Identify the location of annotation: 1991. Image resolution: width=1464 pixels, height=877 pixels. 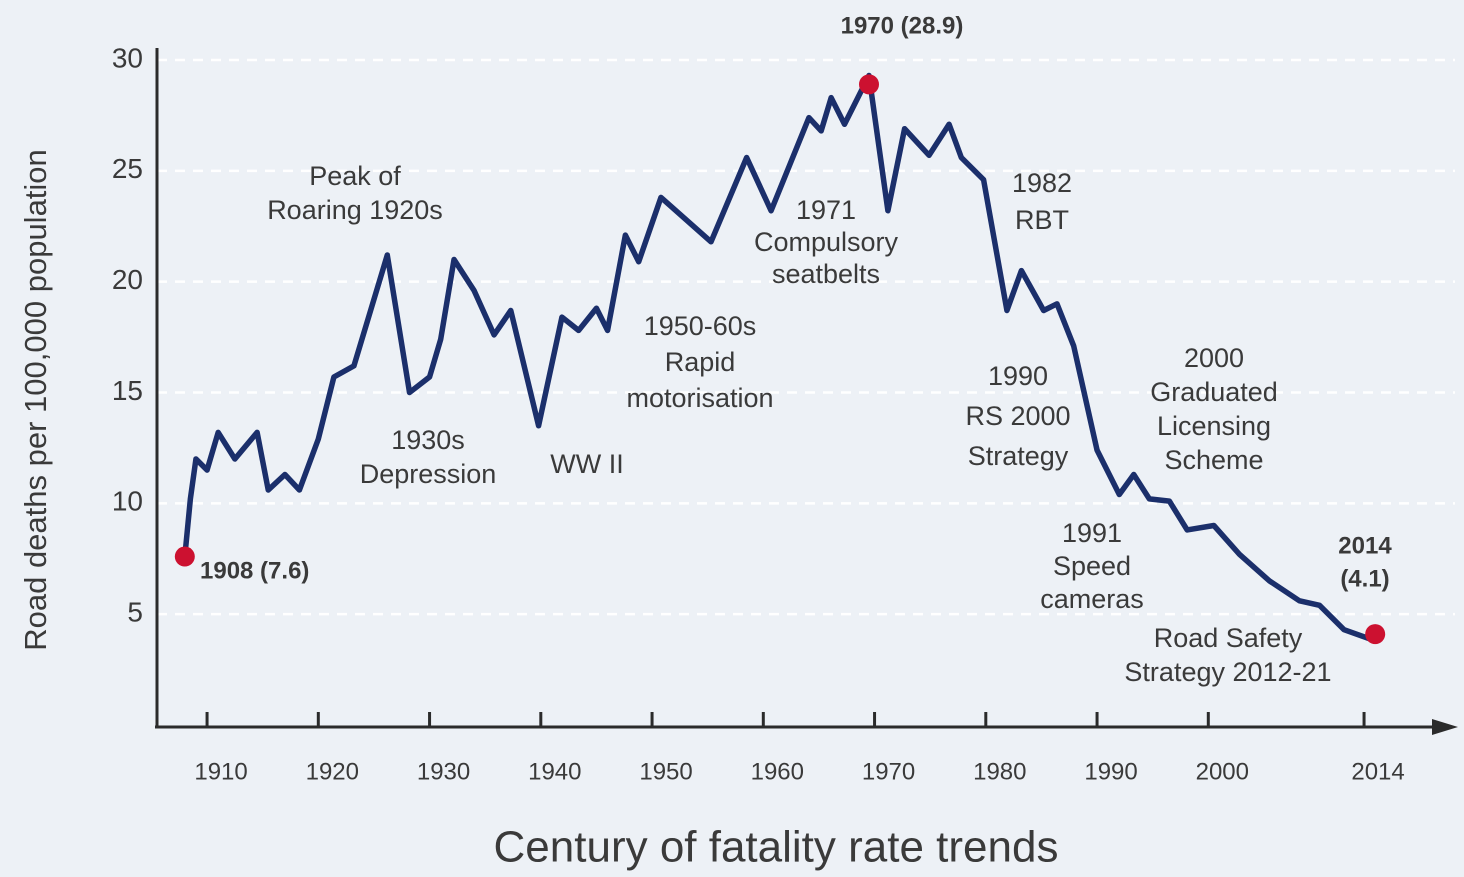
(1092, 533).